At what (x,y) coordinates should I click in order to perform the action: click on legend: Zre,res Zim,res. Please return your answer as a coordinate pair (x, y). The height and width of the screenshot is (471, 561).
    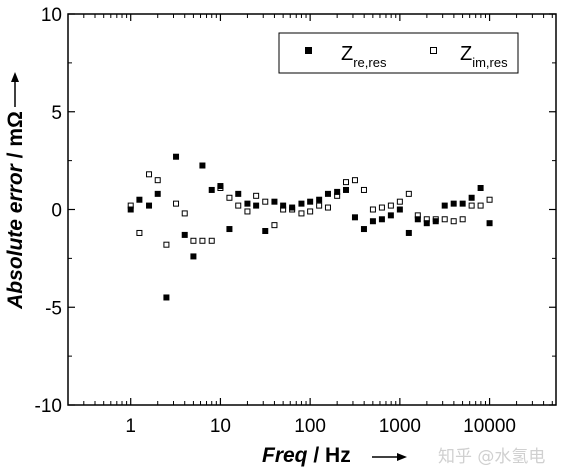
    Looking at the image, I should click on (398, 53).